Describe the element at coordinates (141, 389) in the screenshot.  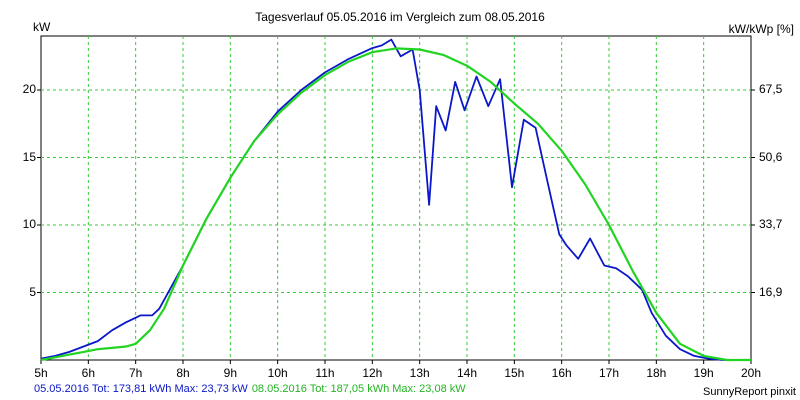
I see `legend-entry-05-05-2016: 05.05.2016 Tot: 173,81 kWh Max: 23,73 kW` at that location.